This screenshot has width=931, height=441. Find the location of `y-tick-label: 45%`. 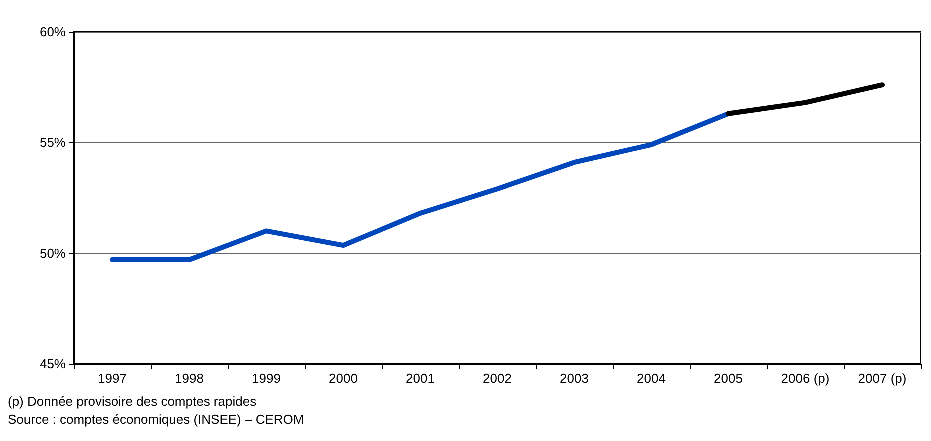

y-tick-label: 45% is located at coordinates (53, 364).